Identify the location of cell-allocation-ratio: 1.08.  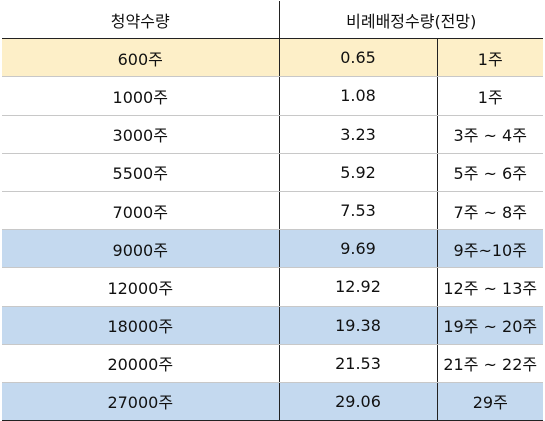
(357, 96).